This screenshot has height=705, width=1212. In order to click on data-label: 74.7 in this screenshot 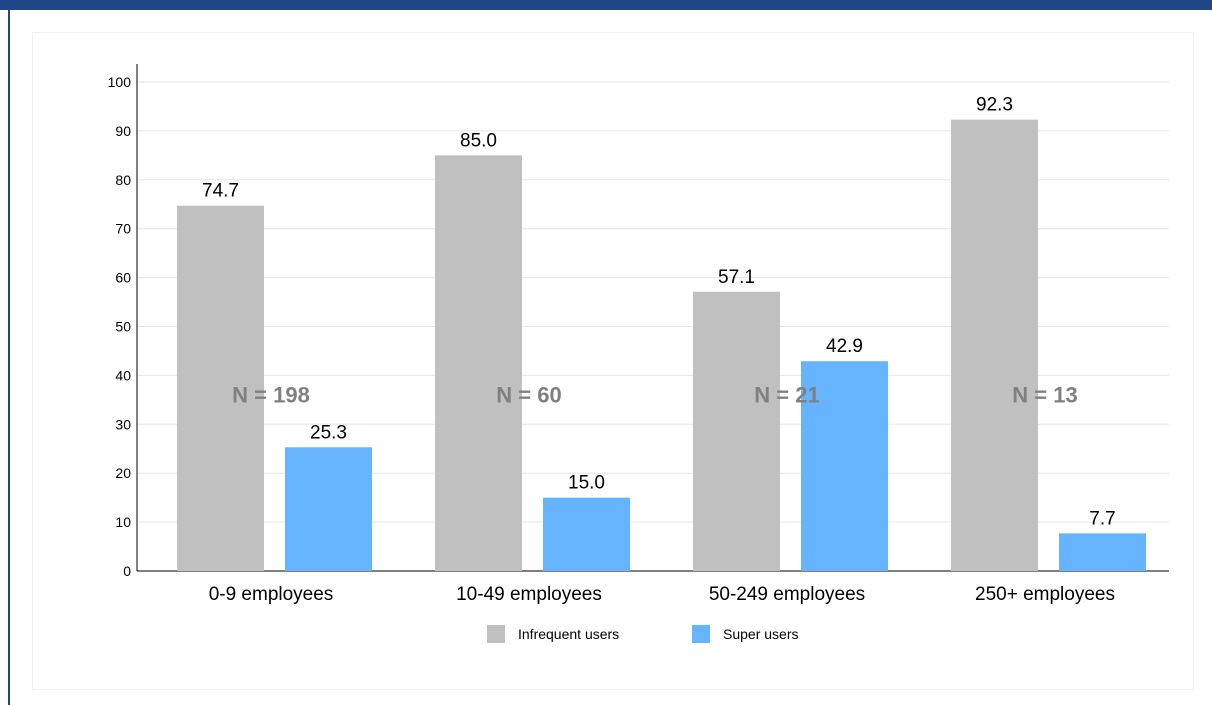, I will do `click(220, 191)`.